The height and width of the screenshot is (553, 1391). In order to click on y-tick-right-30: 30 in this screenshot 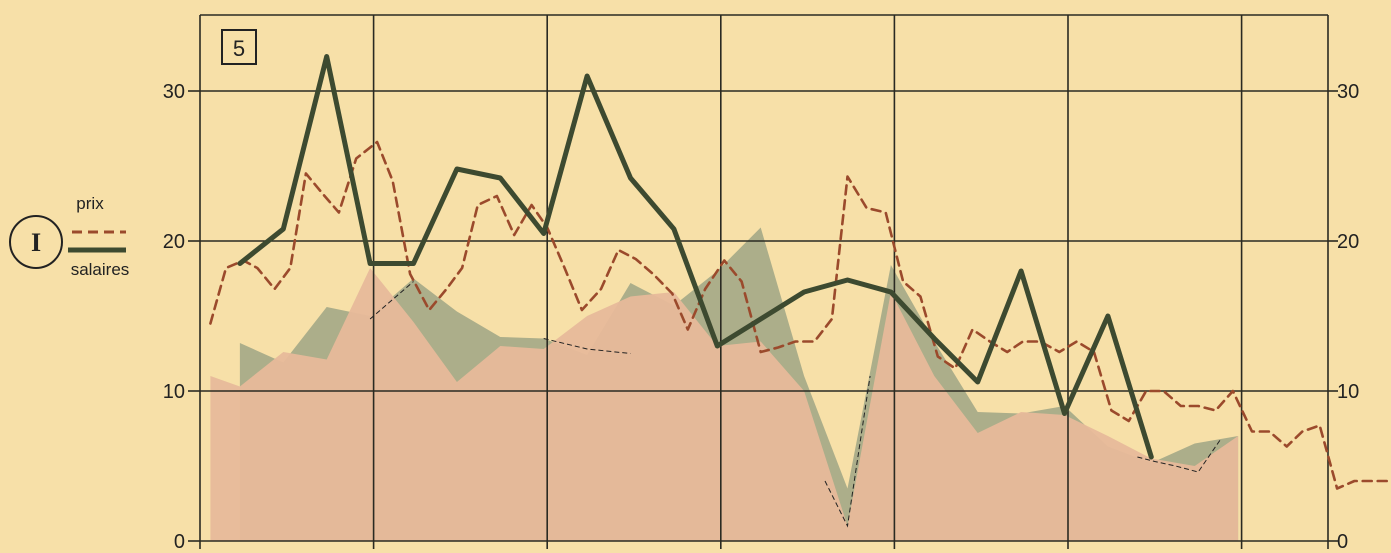, I will do `click(1348, 92)`.